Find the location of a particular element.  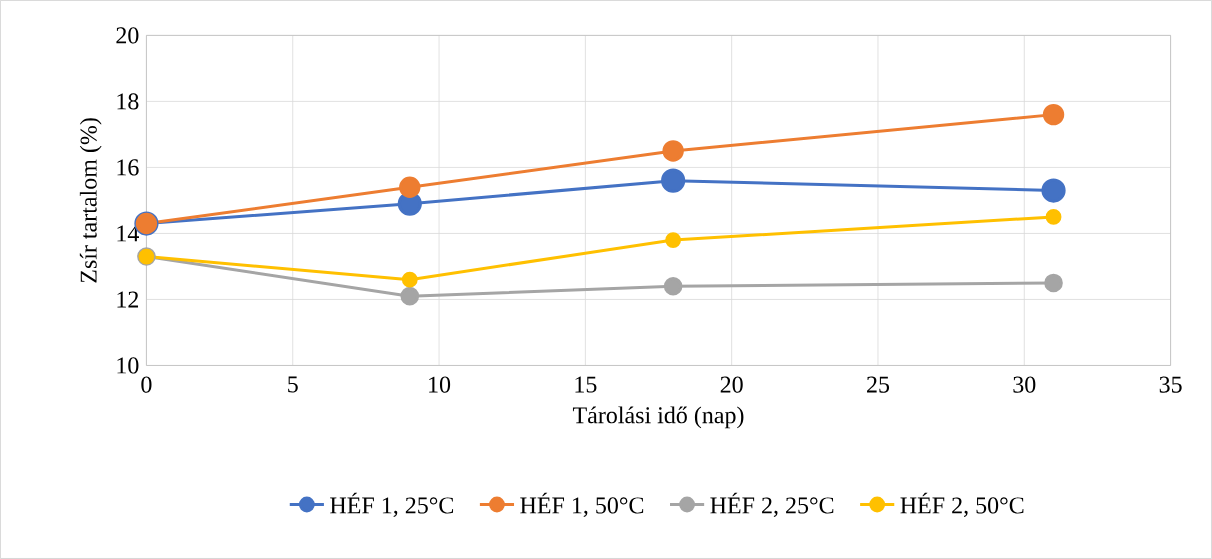

x-tick-label: 15 is located at coordinates (586, 384).